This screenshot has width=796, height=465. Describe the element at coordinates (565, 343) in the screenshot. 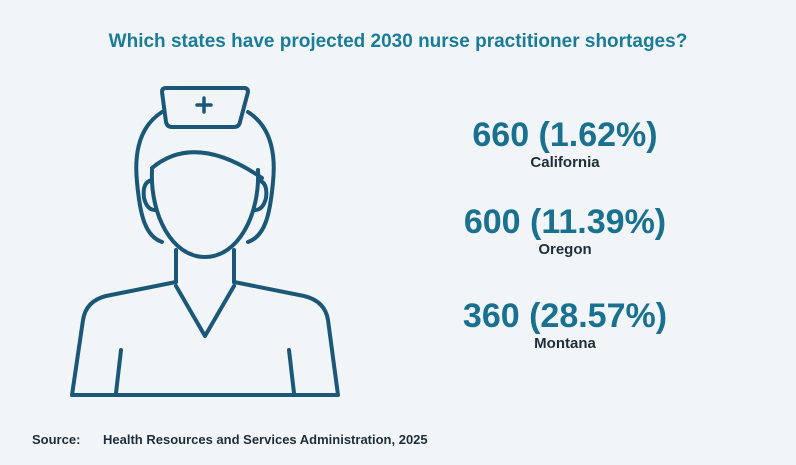

I see `stat-state: Montana` at that location.